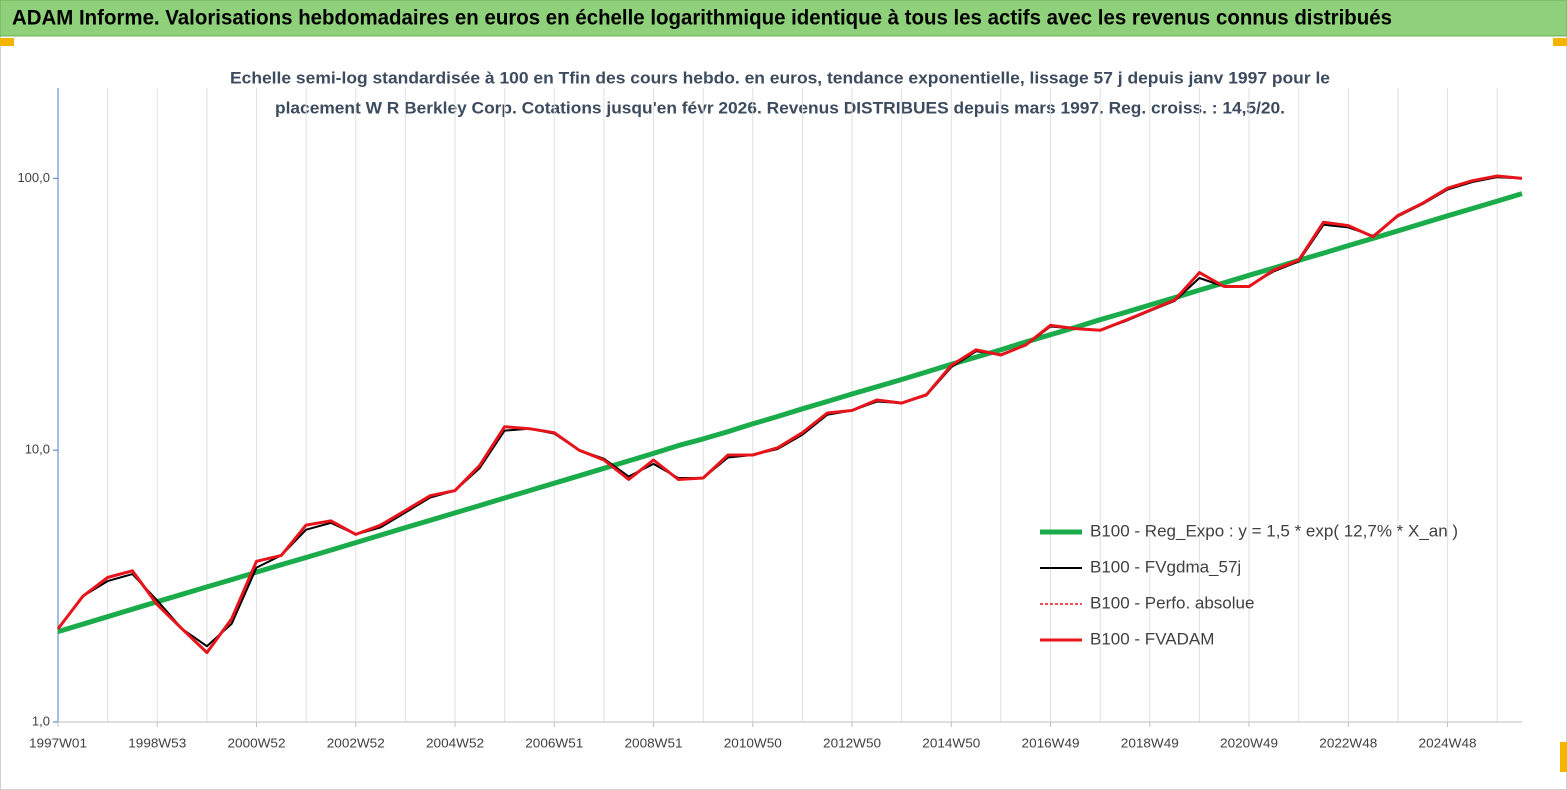  What do you see at coordinates (257, 742) in the screenshot?
I see `x-tick-label: 2000W52` at bounding box center [257, 742].